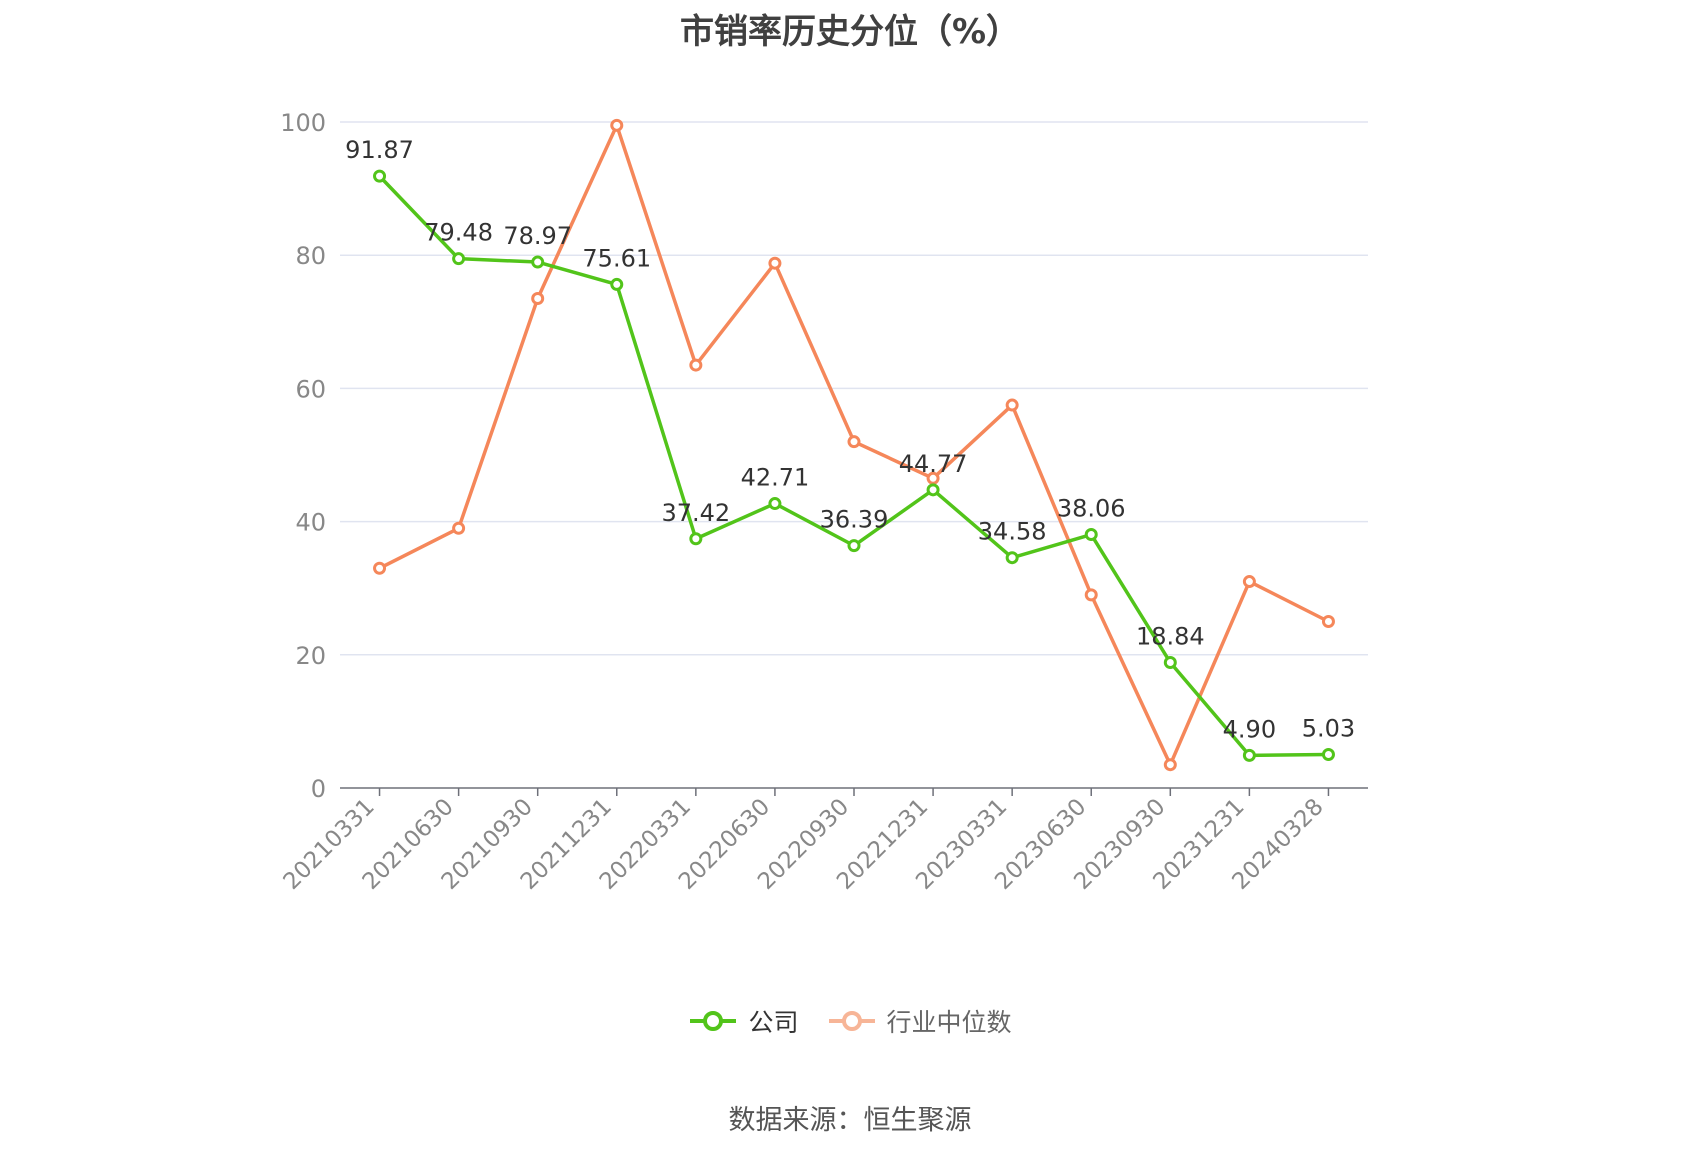 The height and width of the screenshot is (1150, 1700). I want to click on company-data-label: 18.84, so click(1170, 637).